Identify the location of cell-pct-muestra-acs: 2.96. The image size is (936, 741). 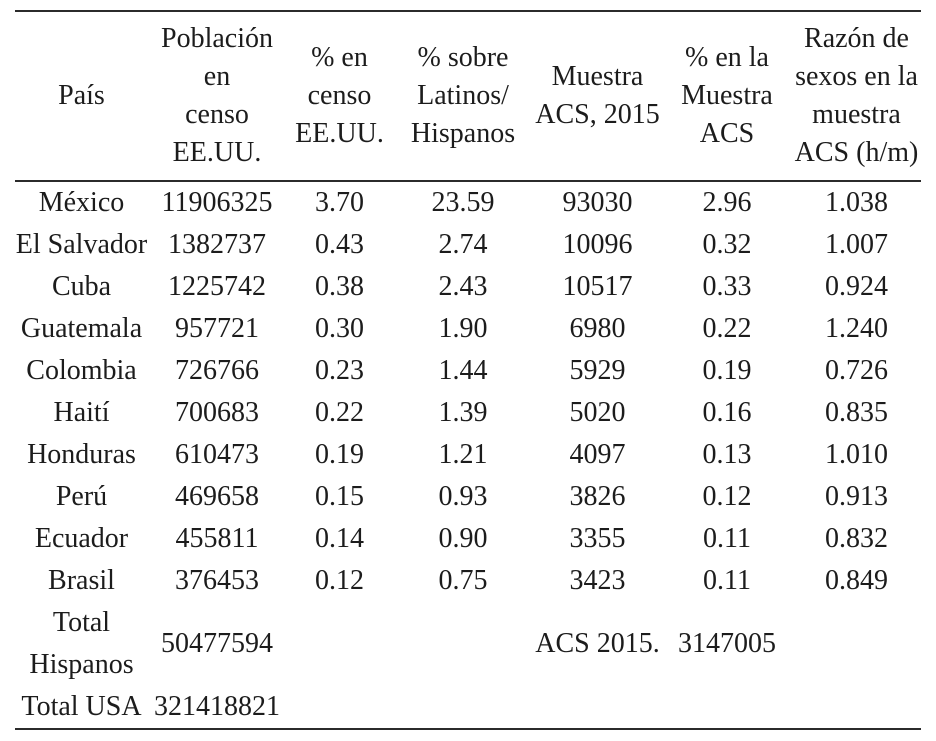
(727, 202).